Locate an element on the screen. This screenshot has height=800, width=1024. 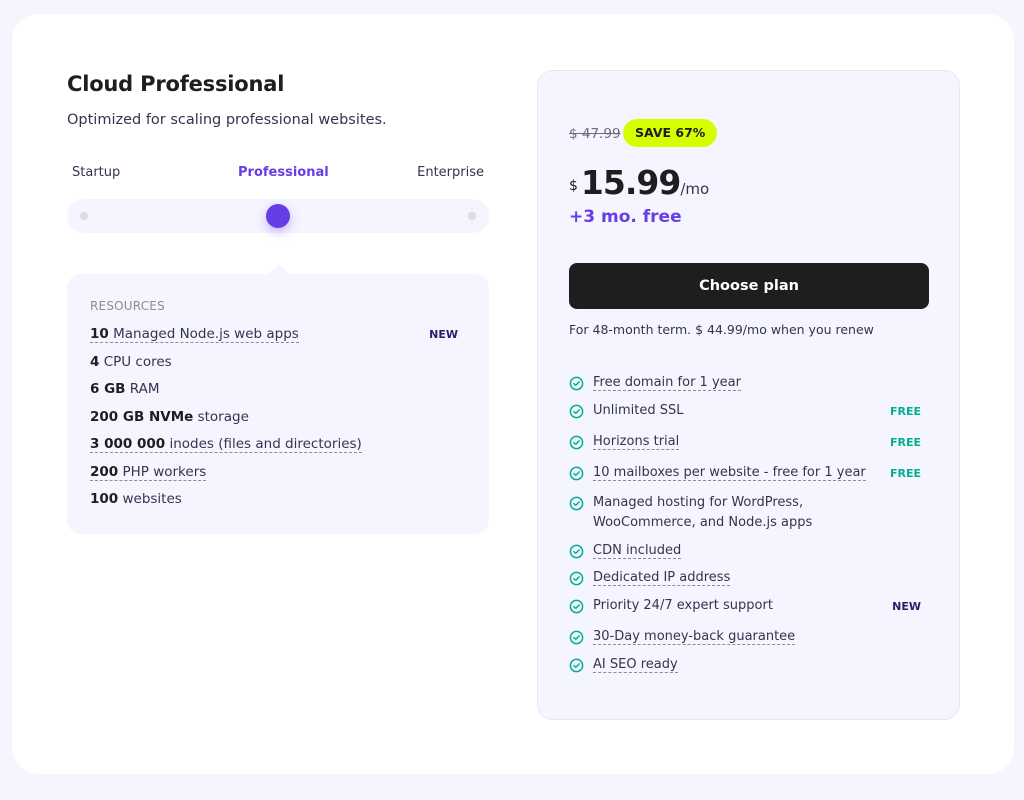
feature-label: Dedicated IP address is located at coordinates (662, 578).